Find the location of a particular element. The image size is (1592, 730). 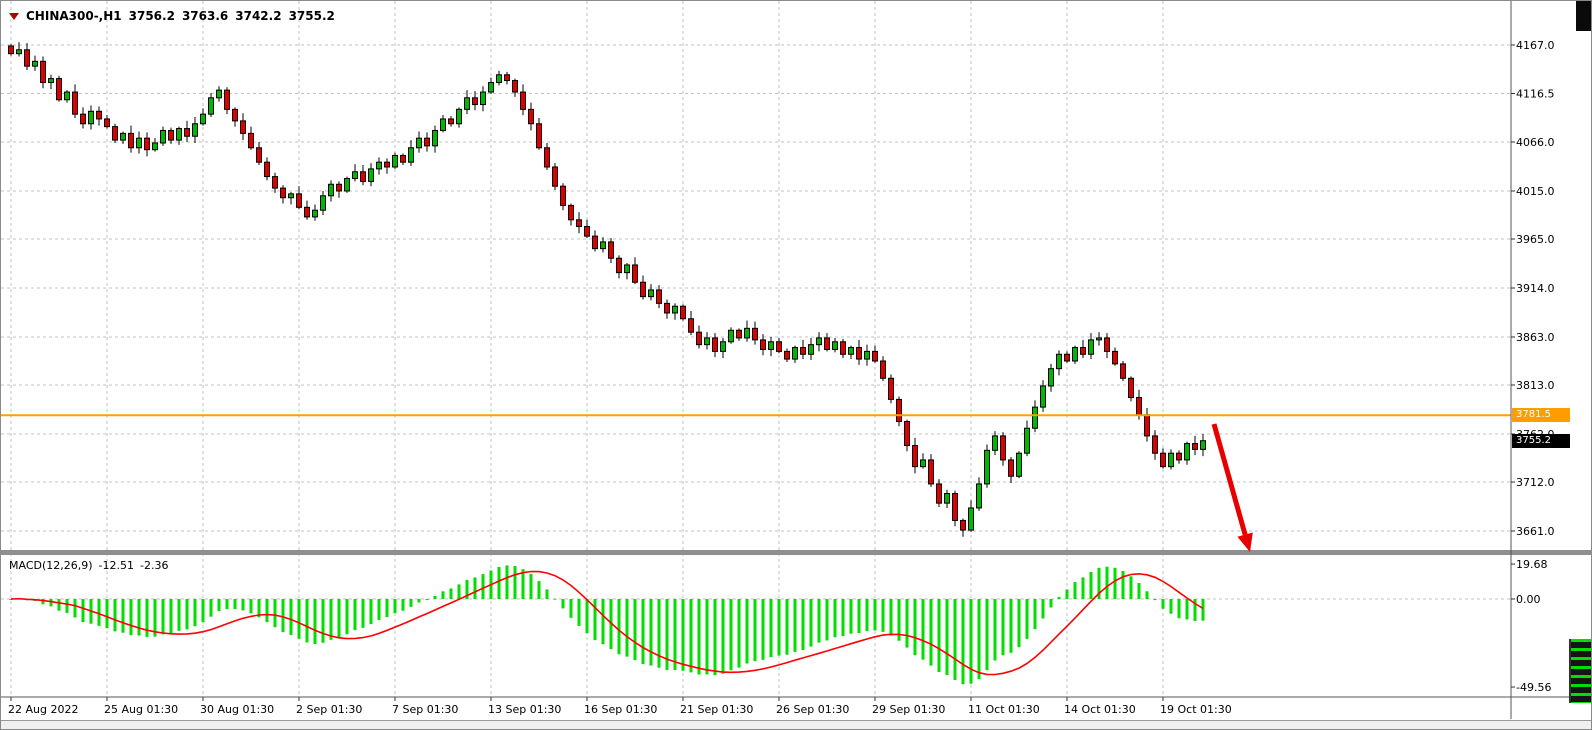

svg-text: 22 Aug 2022 is located at coordinates (43, 709).